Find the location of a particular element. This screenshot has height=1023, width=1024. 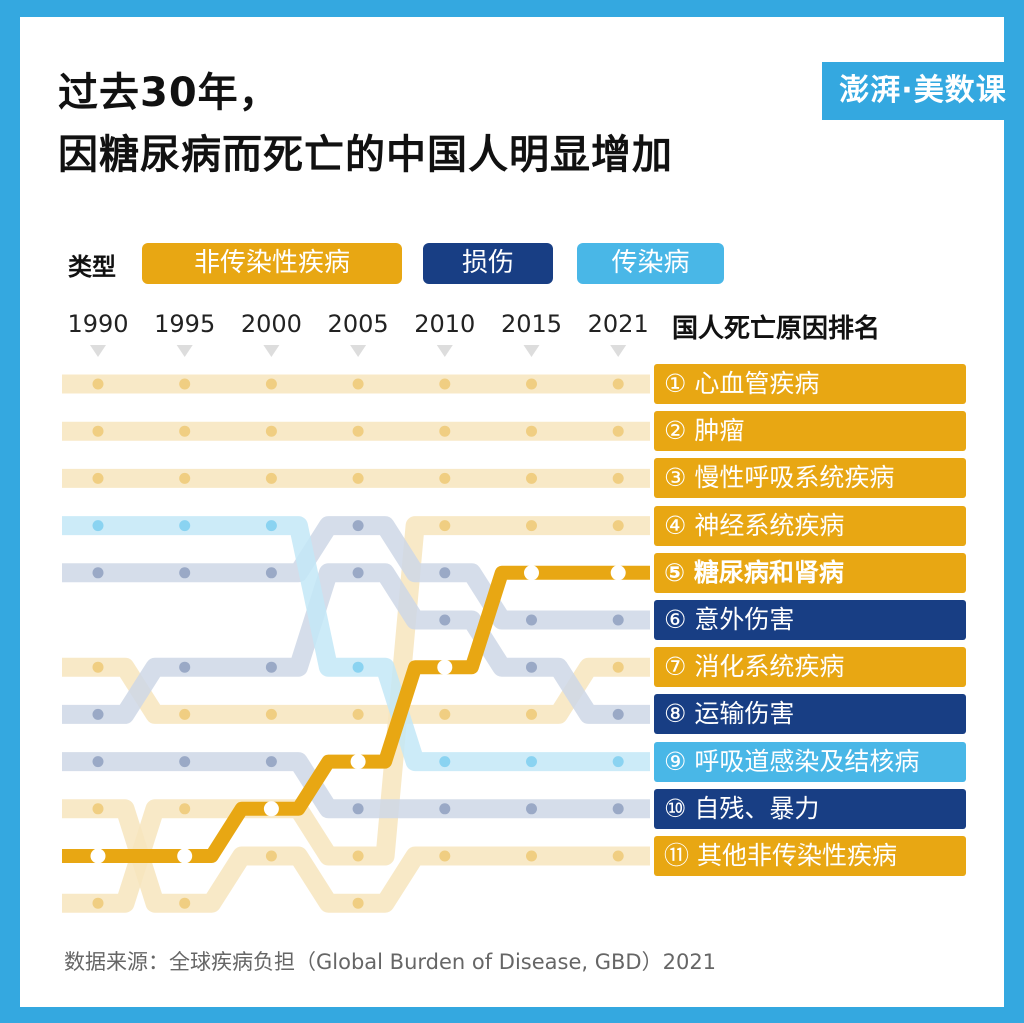

year-label-1995: 1995 is located at coordinates (185, 324).